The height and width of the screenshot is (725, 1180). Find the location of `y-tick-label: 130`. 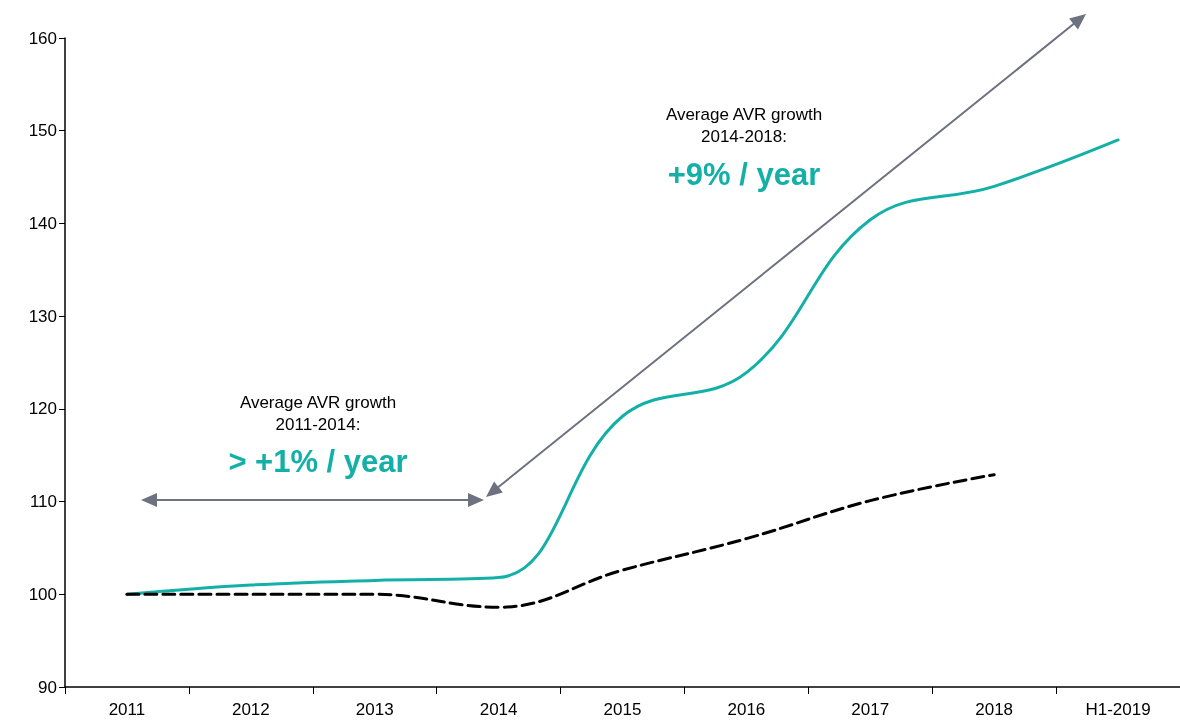

y-tick-label: 130 is located at coordinates (42, 316).